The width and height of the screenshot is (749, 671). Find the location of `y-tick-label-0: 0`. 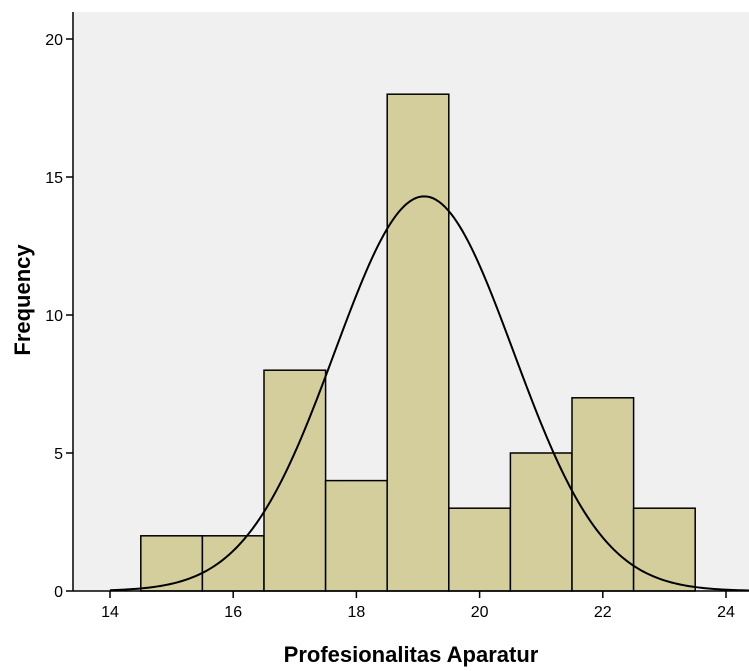

y-tick-label-0: 0 is located at coordinates (58, 592).